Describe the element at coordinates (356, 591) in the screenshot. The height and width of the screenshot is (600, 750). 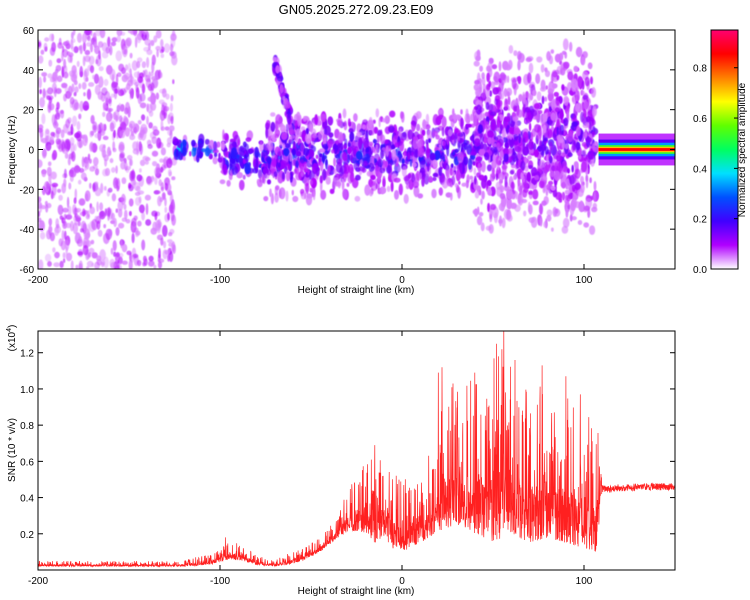
I see `snr-x-label: Height of straight line (km)` at that location.